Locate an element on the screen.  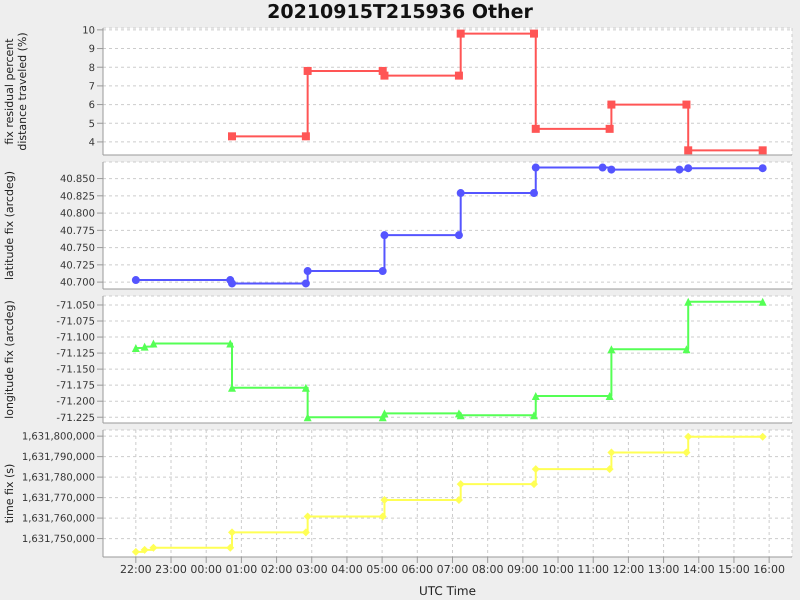
y-tick-label: -71.075 is located at coordinates (75, 322).